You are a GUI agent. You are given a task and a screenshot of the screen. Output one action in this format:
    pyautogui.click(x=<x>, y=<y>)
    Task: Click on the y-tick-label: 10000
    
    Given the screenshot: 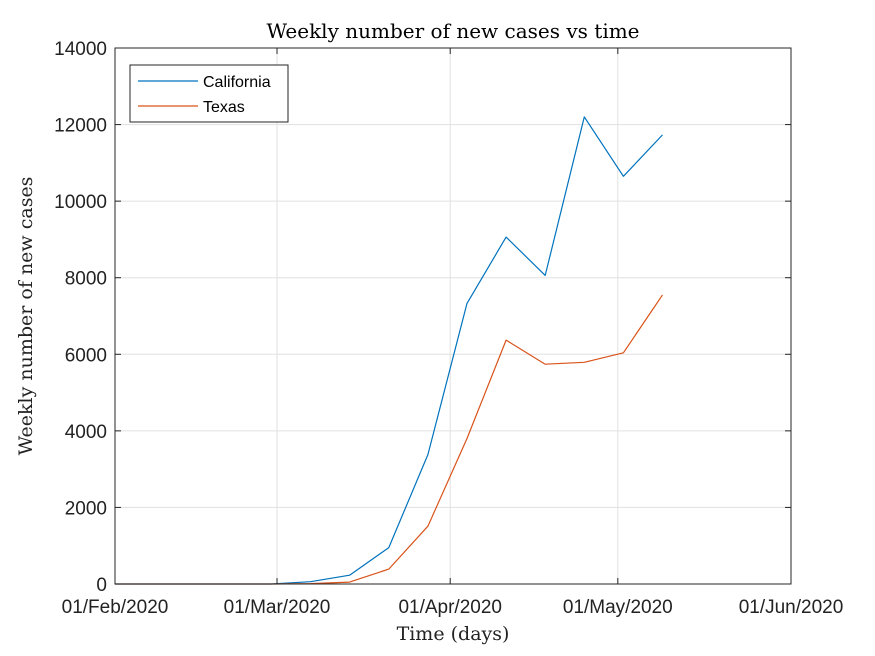 What is the action you would take?
    pyautogui.click(x=80, y=202)
    